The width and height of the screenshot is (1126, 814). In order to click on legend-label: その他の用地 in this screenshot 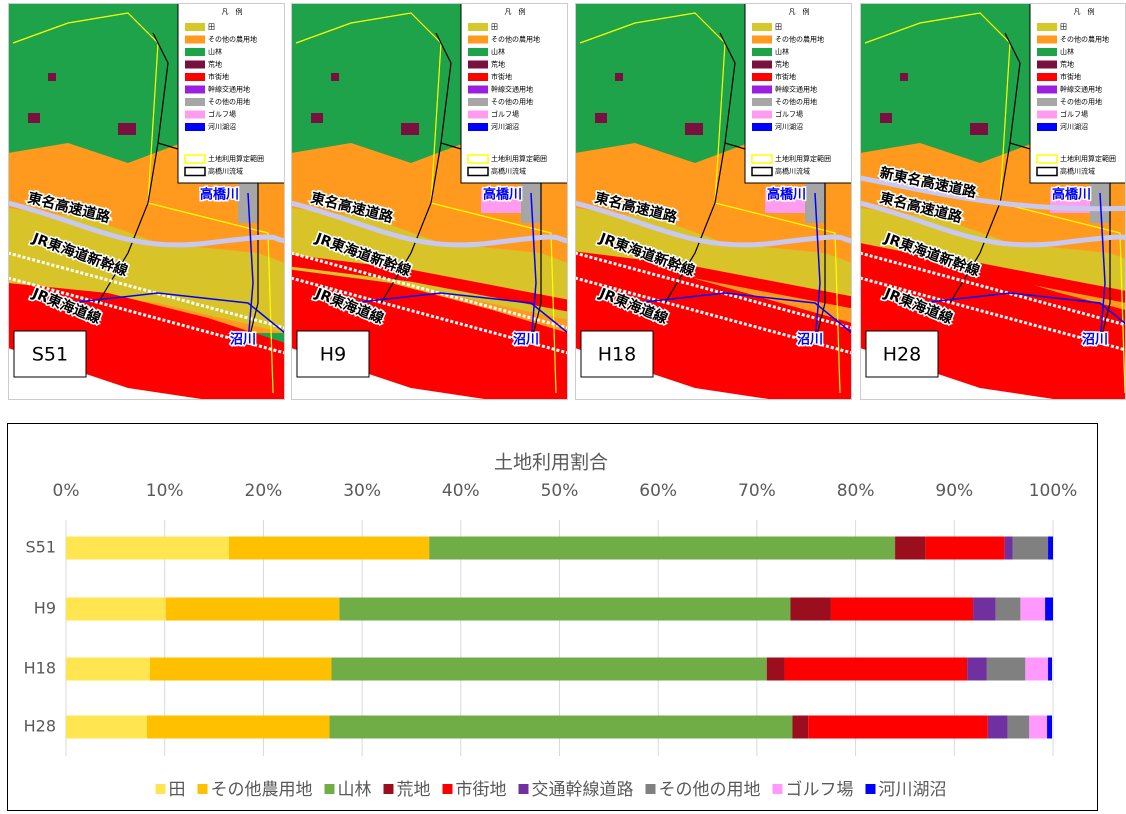, I will do `click(710, 790)`.